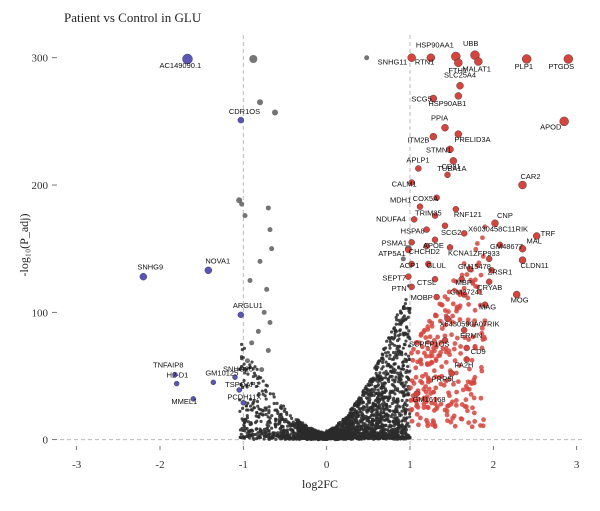  Describe the element at coordinates (568, 59) in the screenshot. I see `gene-point-ptgds` at that location.